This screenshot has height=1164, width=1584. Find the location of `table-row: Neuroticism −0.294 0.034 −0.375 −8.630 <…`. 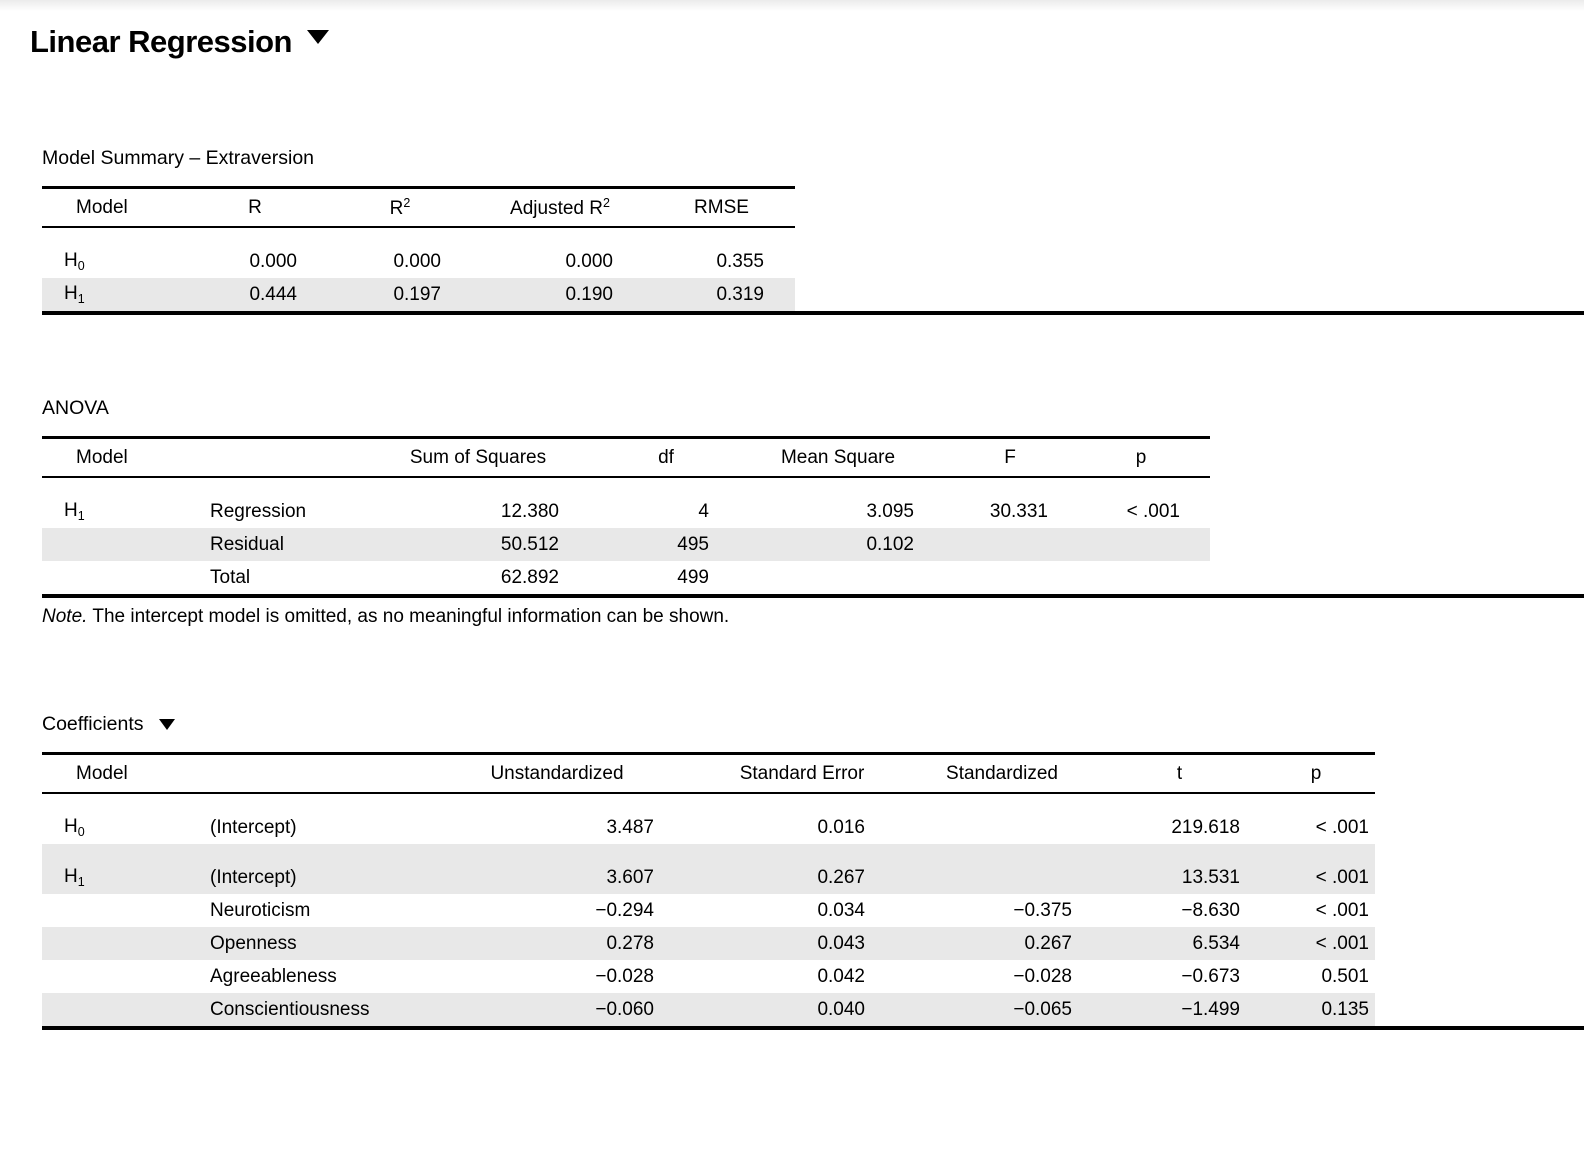

table-row: Neuroticism −0.294 0.034 −0.375 −8.630 <… is located at coordinates (708, 910).